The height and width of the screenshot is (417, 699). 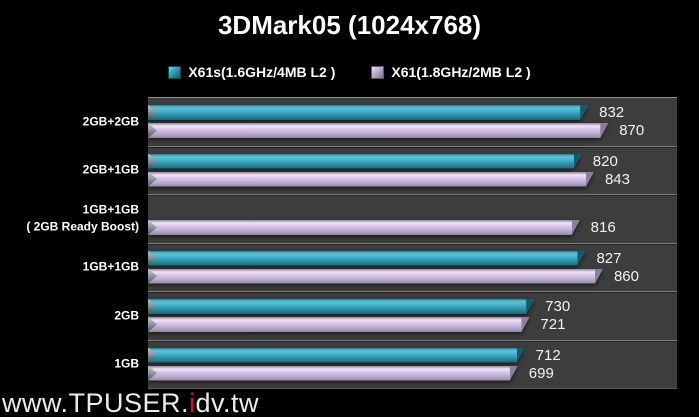 I want to click on category-band: 2GB 730 721, so click(x=395, y=316).